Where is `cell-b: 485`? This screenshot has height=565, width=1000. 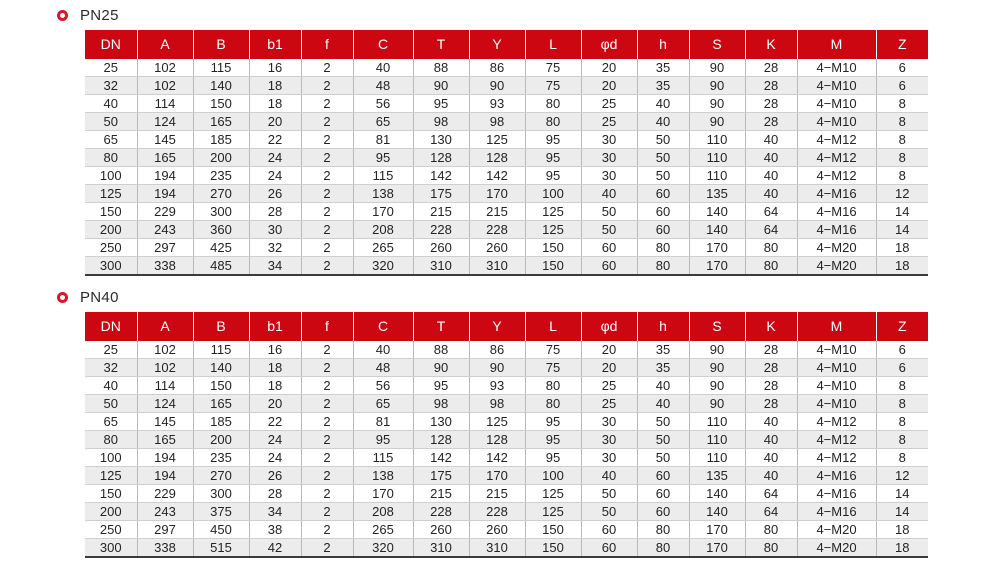
cell-b: 485 is located at coordinates (221, 266).